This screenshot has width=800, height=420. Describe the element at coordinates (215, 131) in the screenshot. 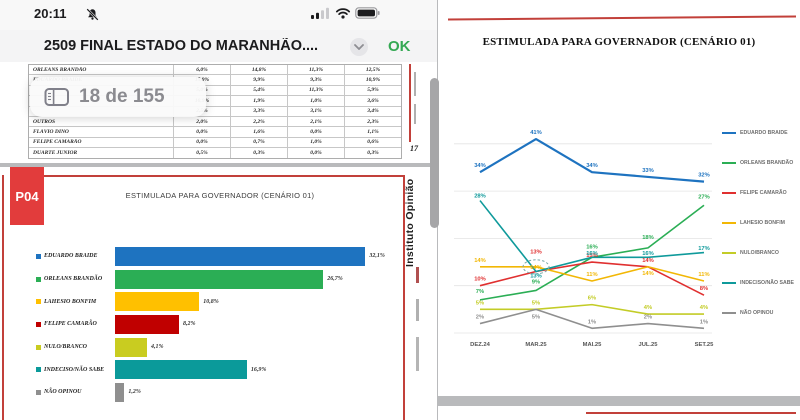

I see `table-row: FLÁVIO DINO 0,0% 1,6% 0,0% 1,1%` at that location.